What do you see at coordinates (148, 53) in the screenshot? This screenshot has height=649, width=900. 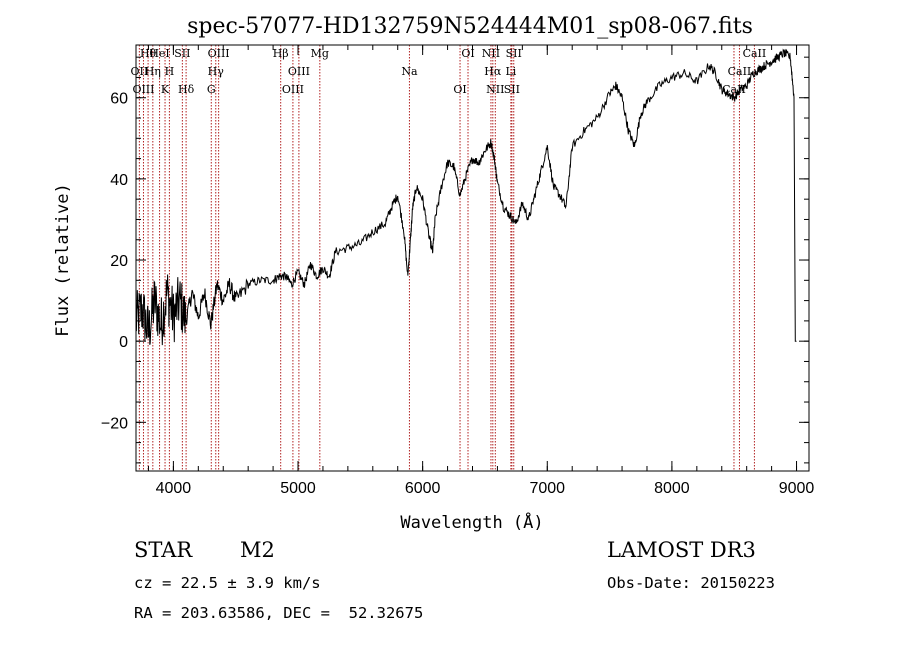 I see `line-label: Hθ` at bounding box center [148, 53].